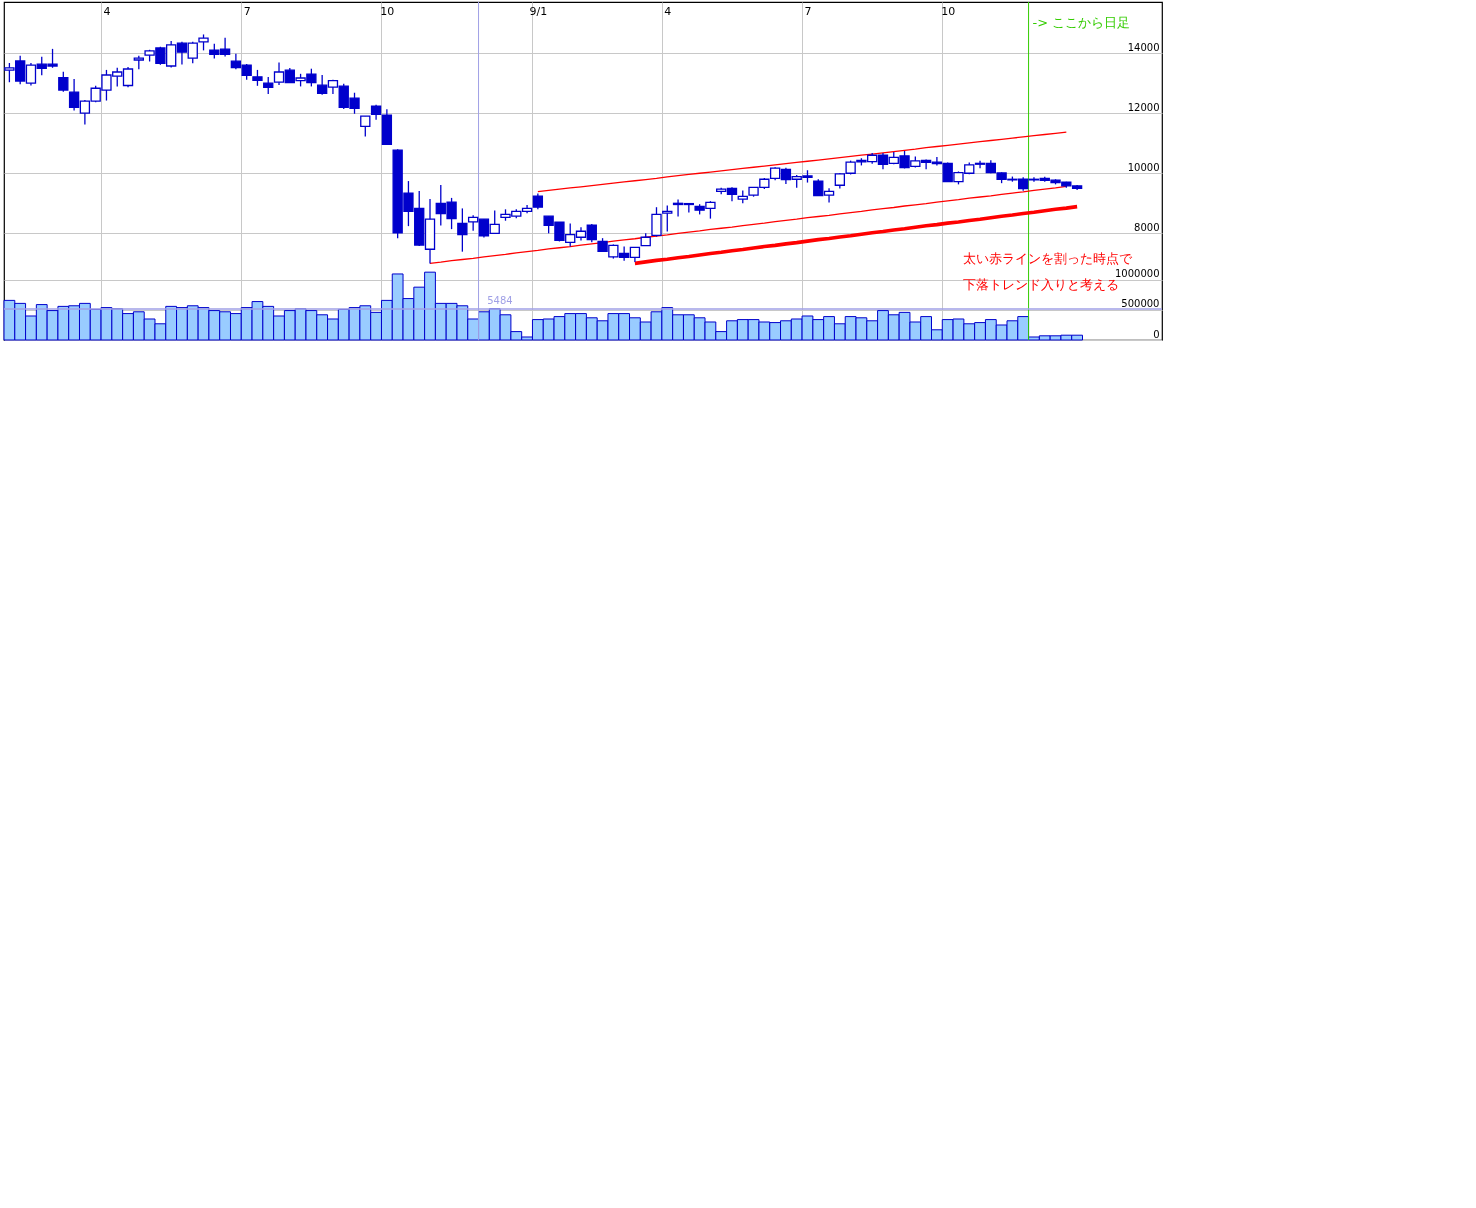  I want to click on annotation: 下落トレンド入りと考える, so click(1041, 284).